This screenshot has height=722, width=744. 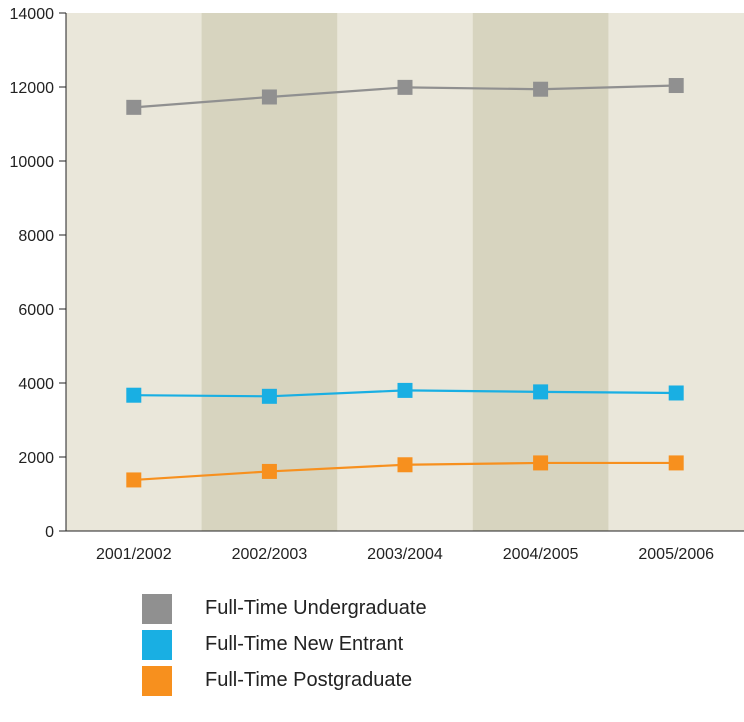 I want to click on y-tick-label: 10000, so click(x=32, y=162).